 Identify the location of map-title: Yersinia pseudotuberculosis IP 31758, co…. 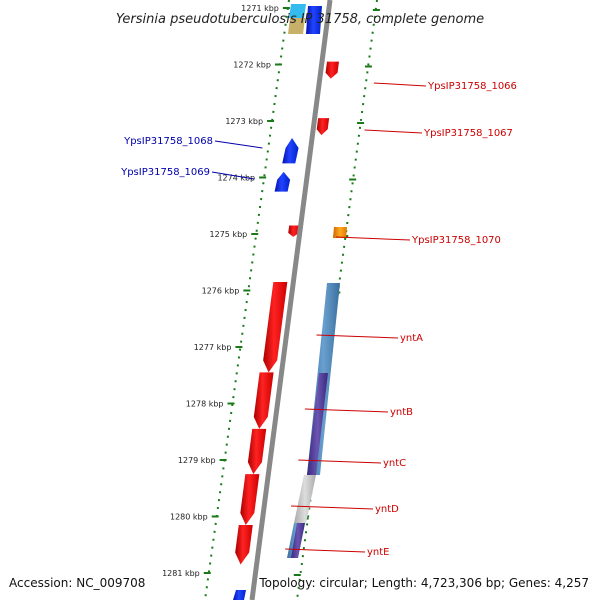
(300, 19).